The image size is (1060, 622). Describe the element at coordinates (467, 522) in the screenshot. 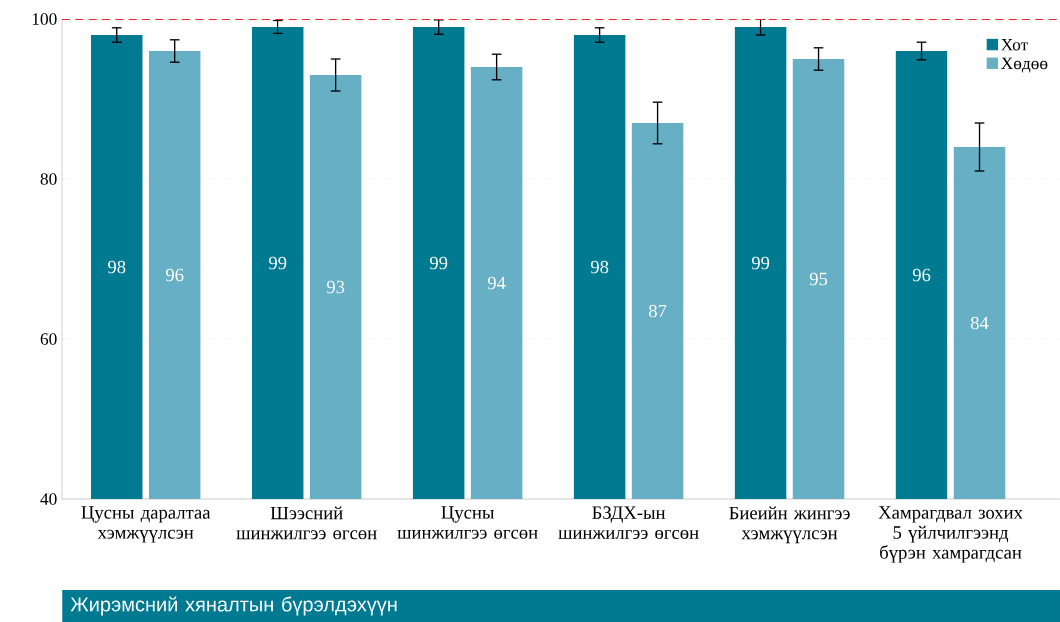

I see `x-tick-label: Цусны шинжилгээ өгсөн` at that location.